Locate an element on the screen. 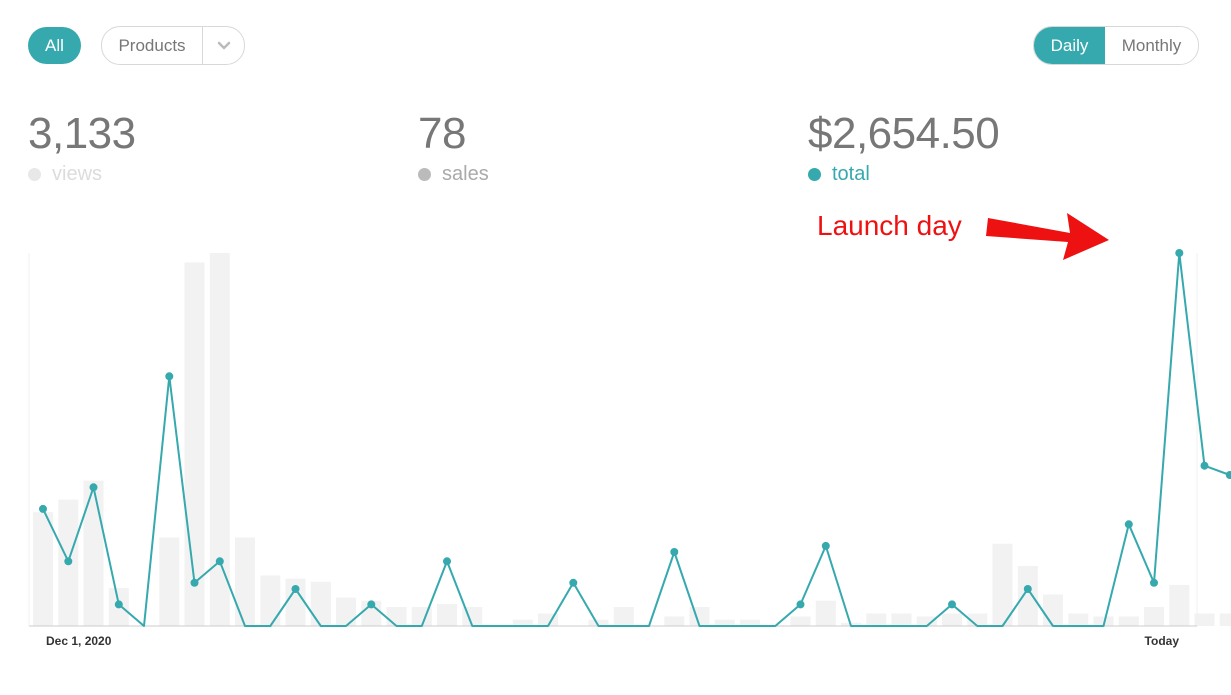 The image size is (1231, 695). chevron-down-icon is located at coordinates (223, 46).